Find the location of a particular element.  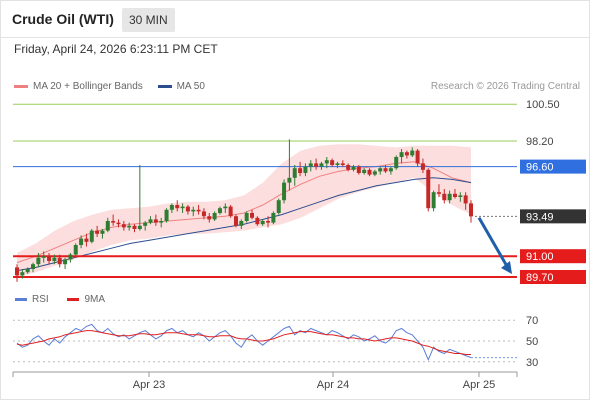

legend-item-ma50: MA 50 is located at coordinates (181, 86).